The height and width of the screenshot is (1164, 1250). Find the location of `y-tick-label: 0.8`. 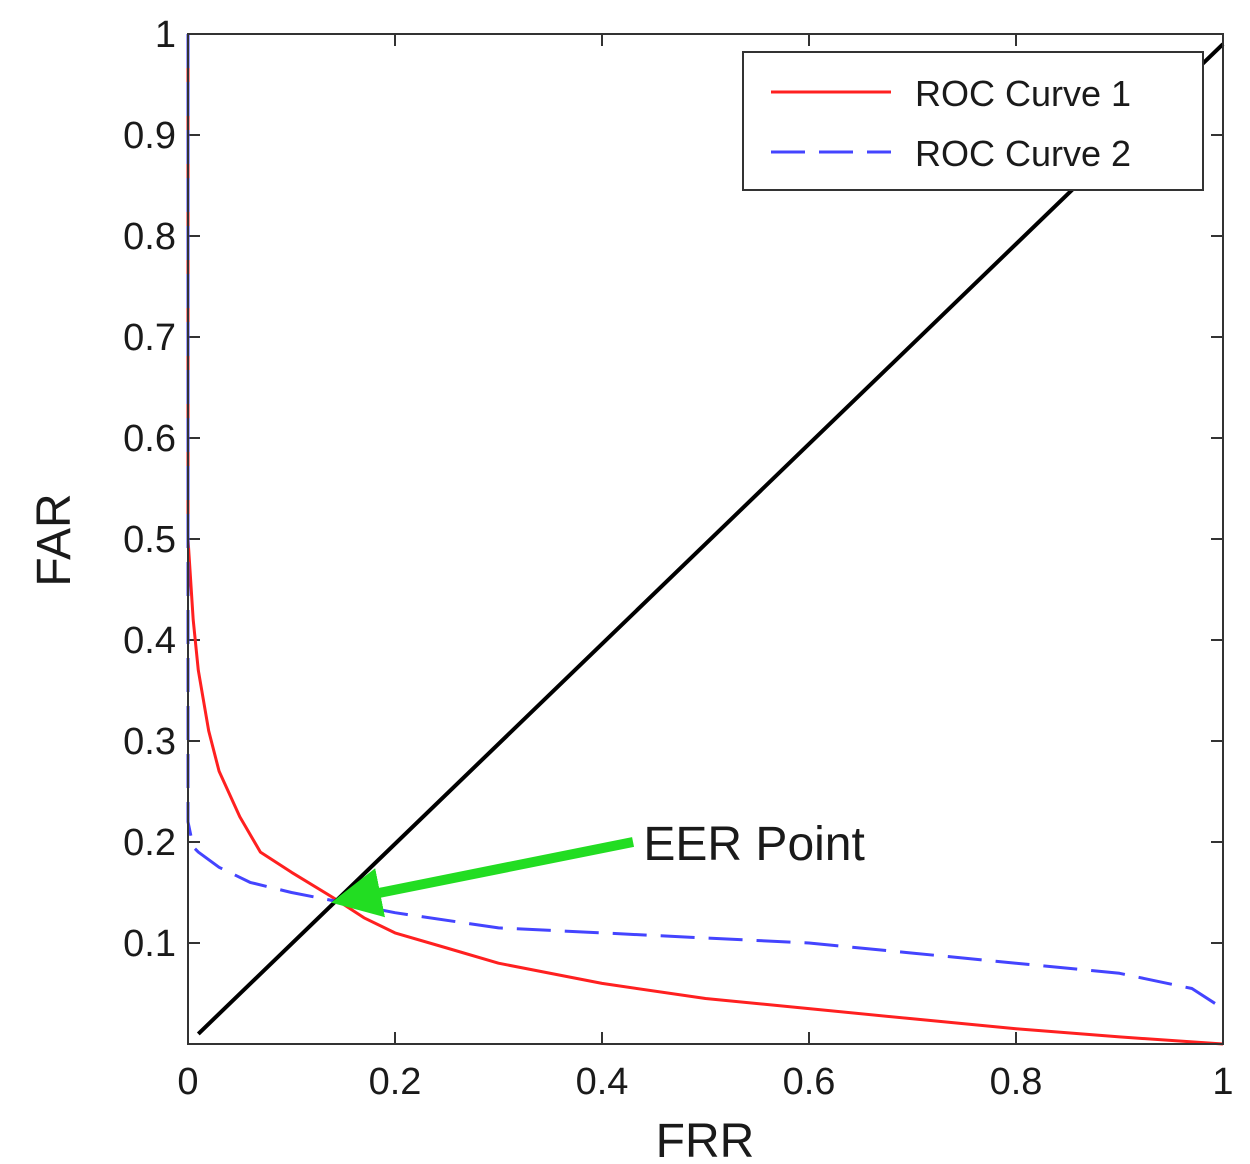

y-tick-label: 0.8 is located at coordinates (149, 237).